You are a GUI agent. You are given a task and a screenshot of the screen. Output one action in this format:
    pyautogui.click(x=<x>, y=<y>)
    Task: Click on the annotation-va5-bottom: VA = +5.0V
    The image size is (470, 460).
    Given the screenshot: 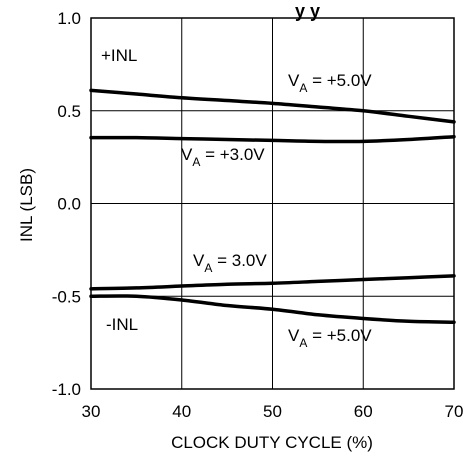 What is the action you would take?
    pyautogui.click(x=330, y=338)
    